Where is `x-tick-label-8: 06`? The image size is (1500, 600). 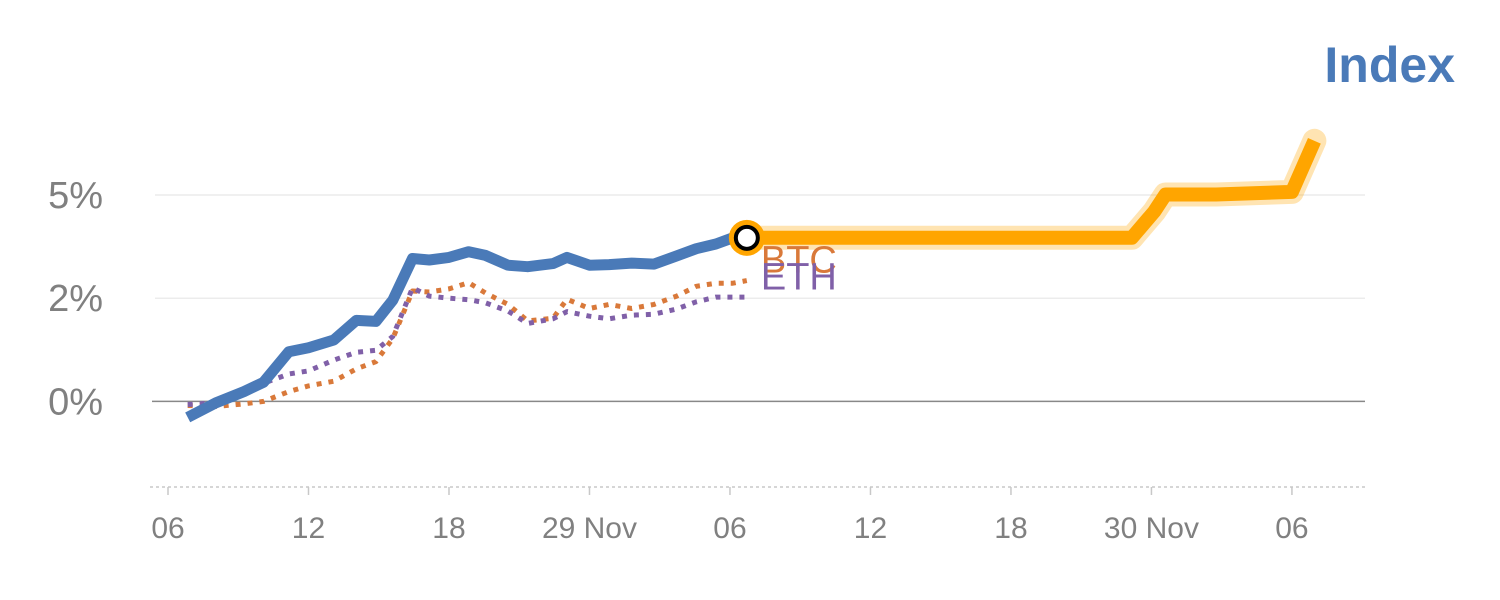
x-tick-label-8: 06 is located at coordinates (1291, 528).